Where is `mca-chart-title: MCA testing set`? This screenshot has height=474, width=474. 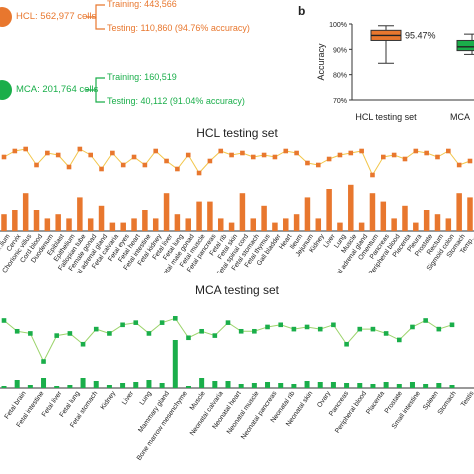 mca-chart-title: MCA testing set is located at coordinates (237, 290).